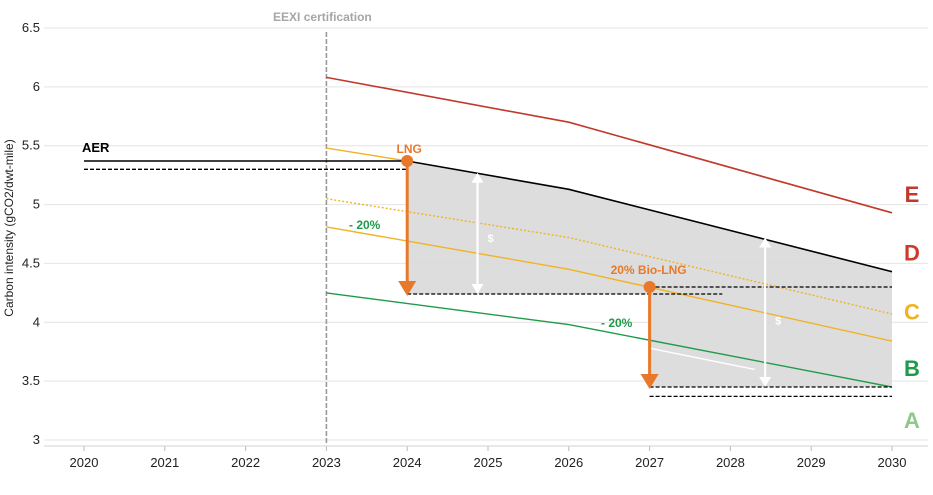  What do you see at coordinates (84, 462) in the screenshot?
I see `x-tick-2020: 2020` at bounding box center [84, 462].